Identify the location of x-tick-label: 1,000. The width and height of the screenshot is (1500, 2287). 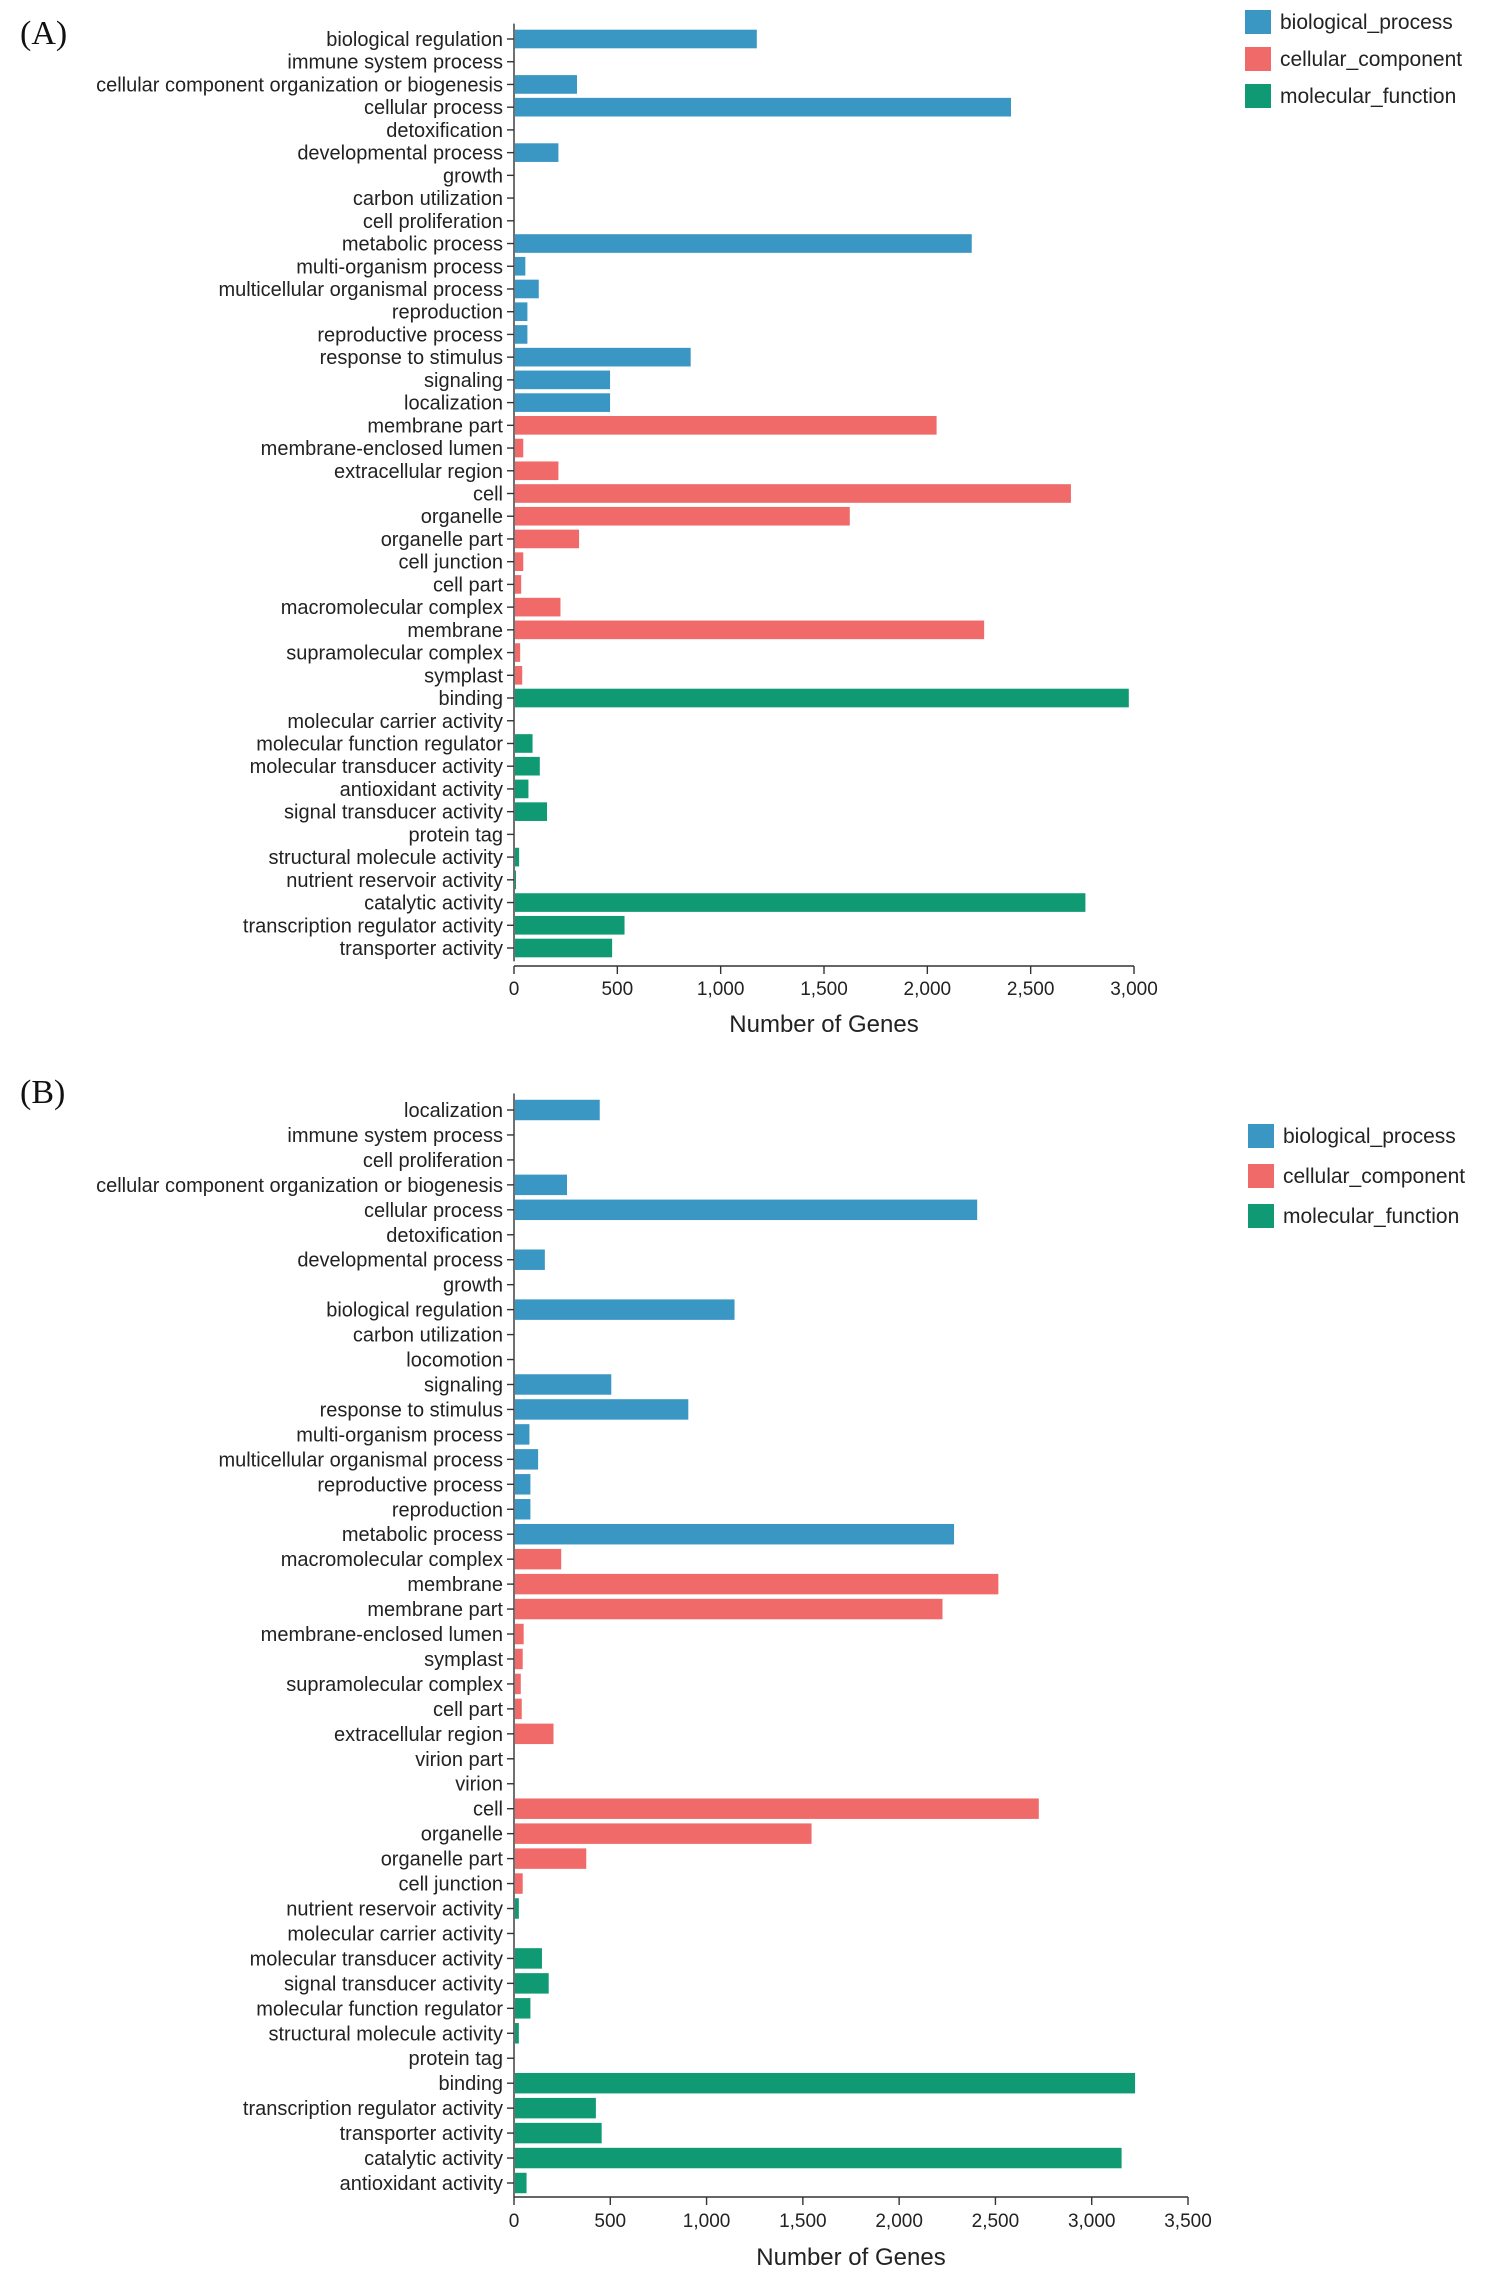
(707, 2221).